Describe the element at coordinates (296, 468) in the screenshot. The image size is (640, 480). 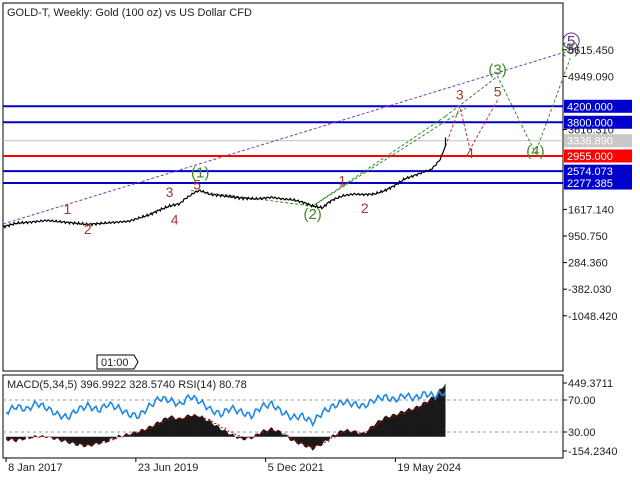
I see `time-axis-label: 5 Dec 2021` at that location.